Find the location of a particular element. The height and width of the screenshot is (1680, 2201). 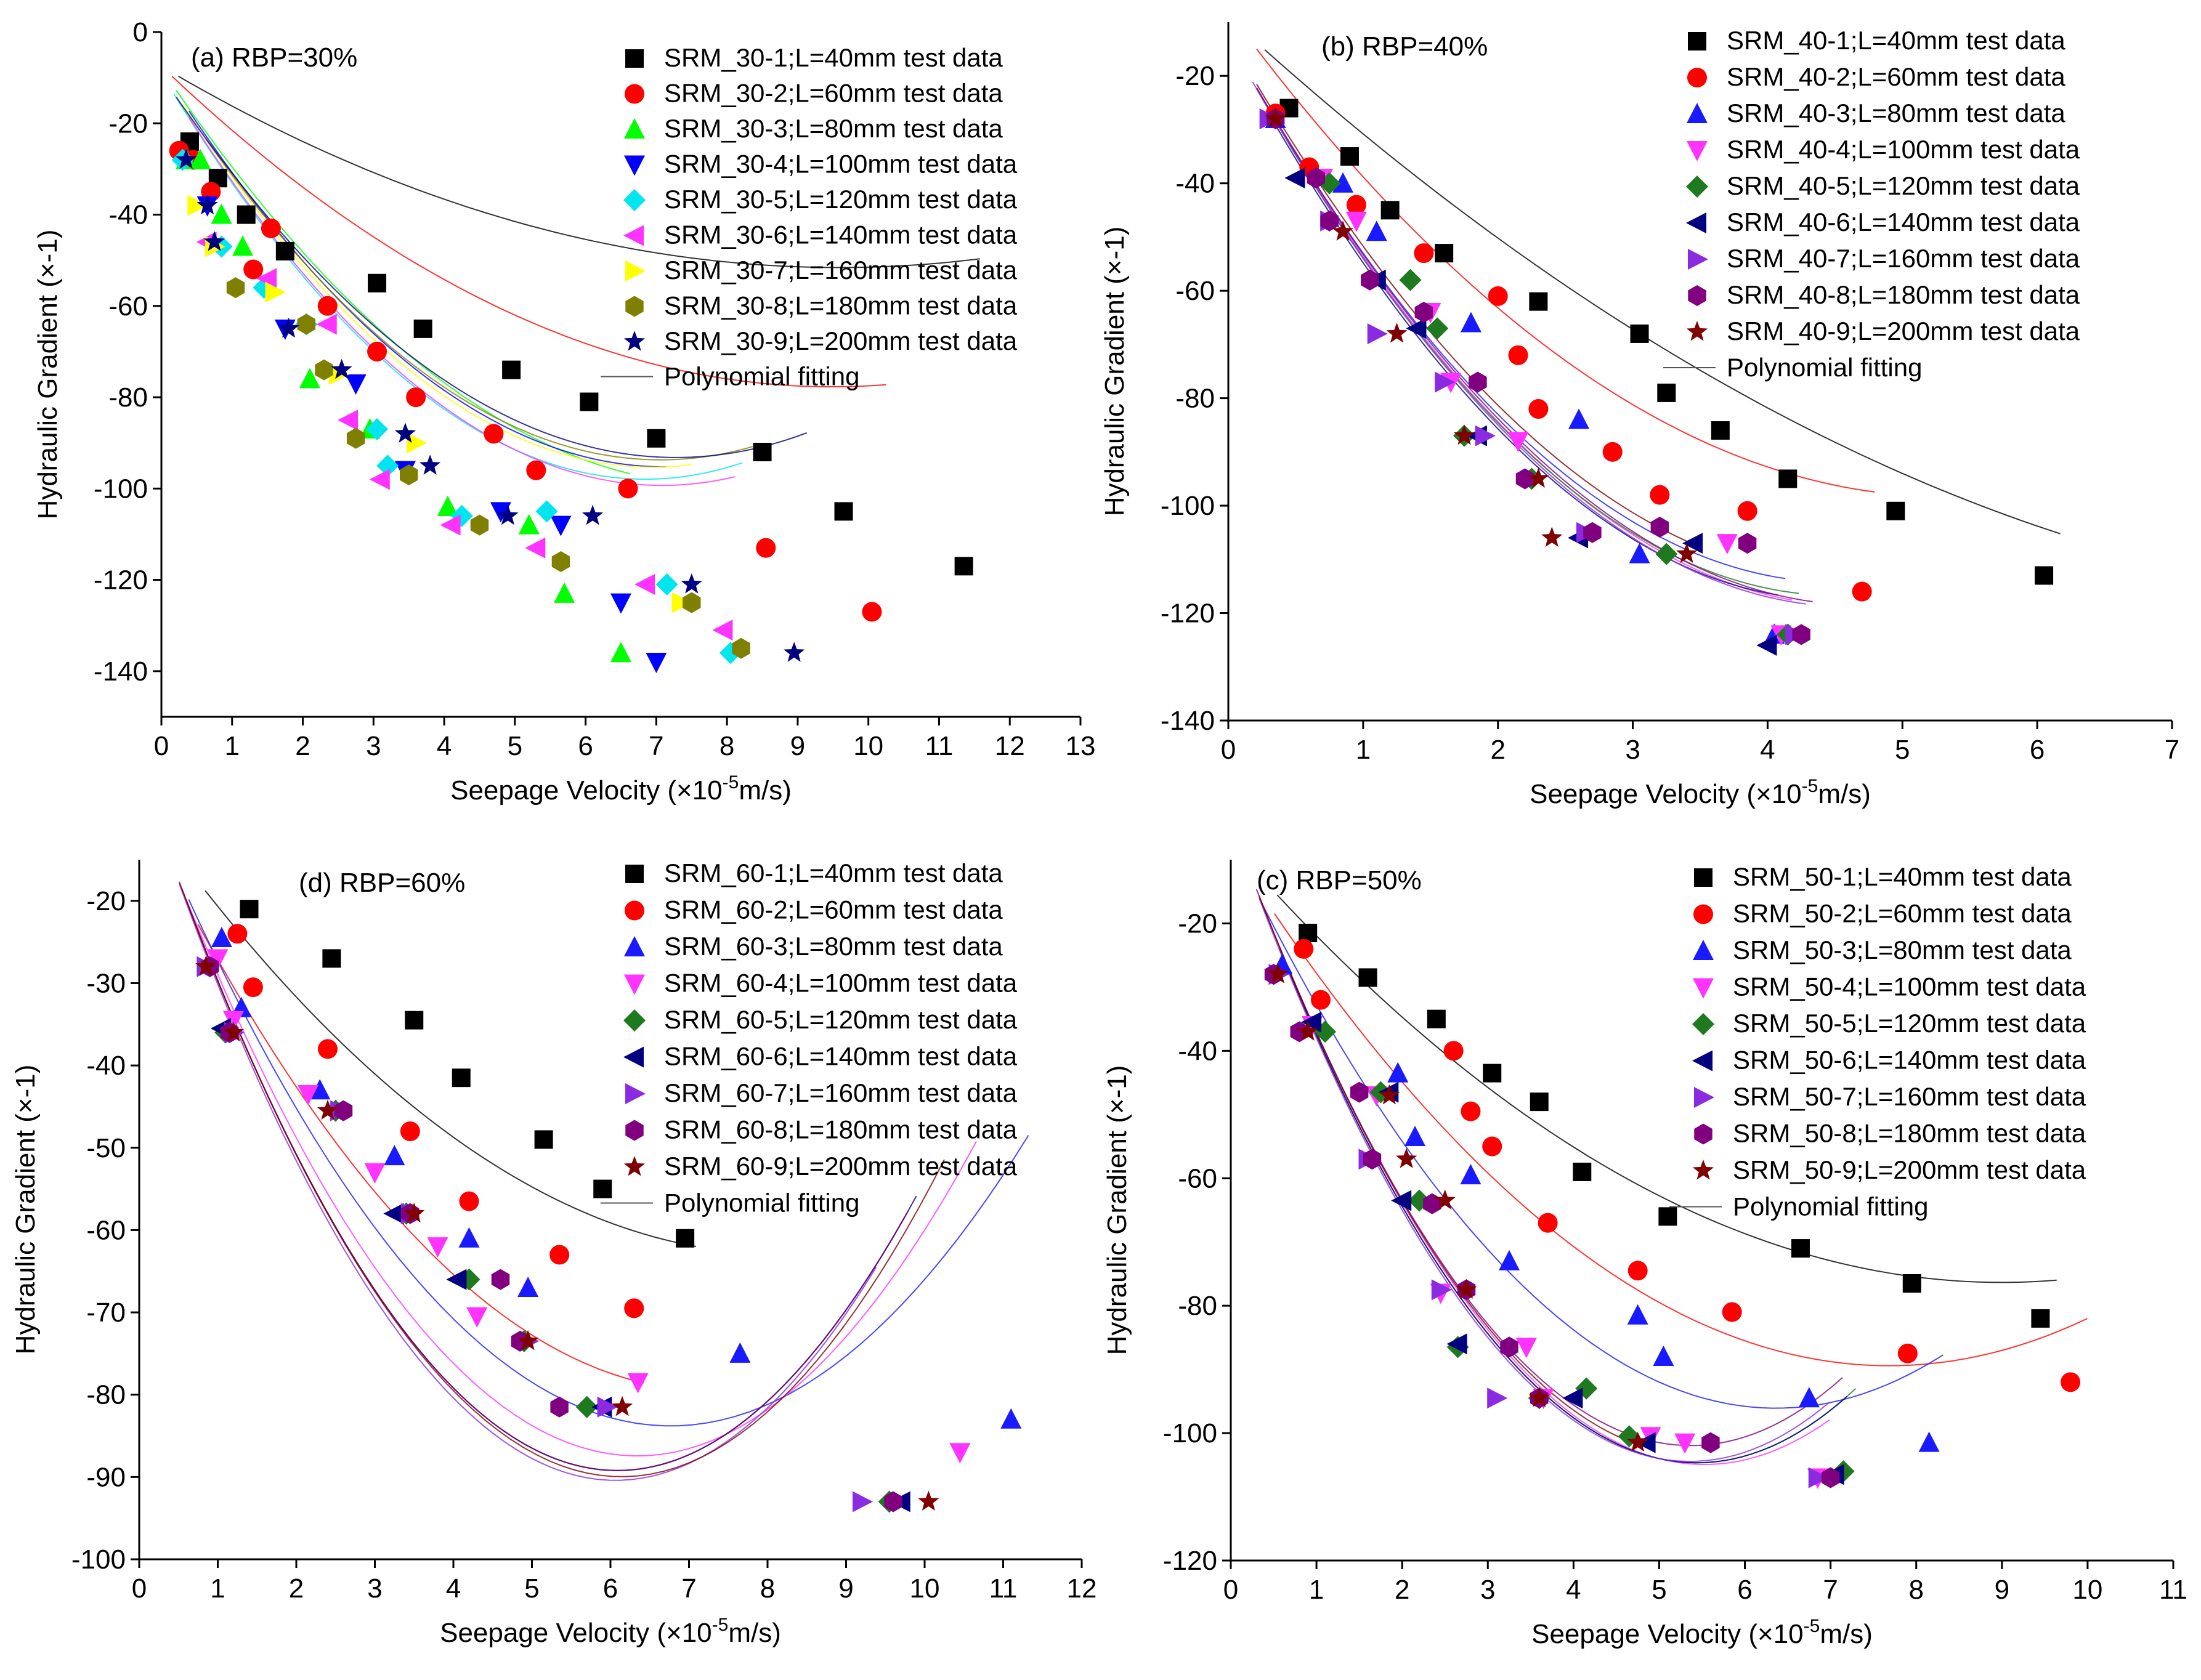

legend-label: SRM_40-8;L=180mm test data is located at coordinates (1903, 294).